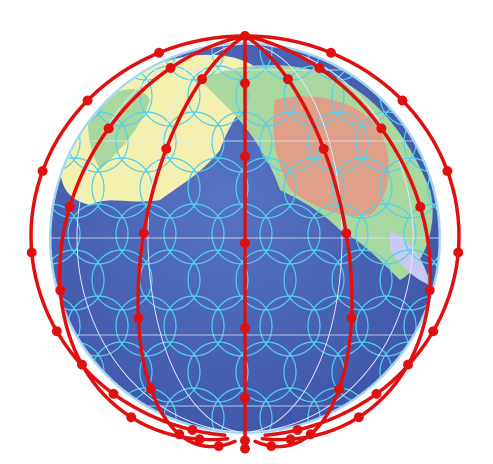  Describe the element at coordinates (410, 257) in the screenshot. I see `land-mass` at that location.